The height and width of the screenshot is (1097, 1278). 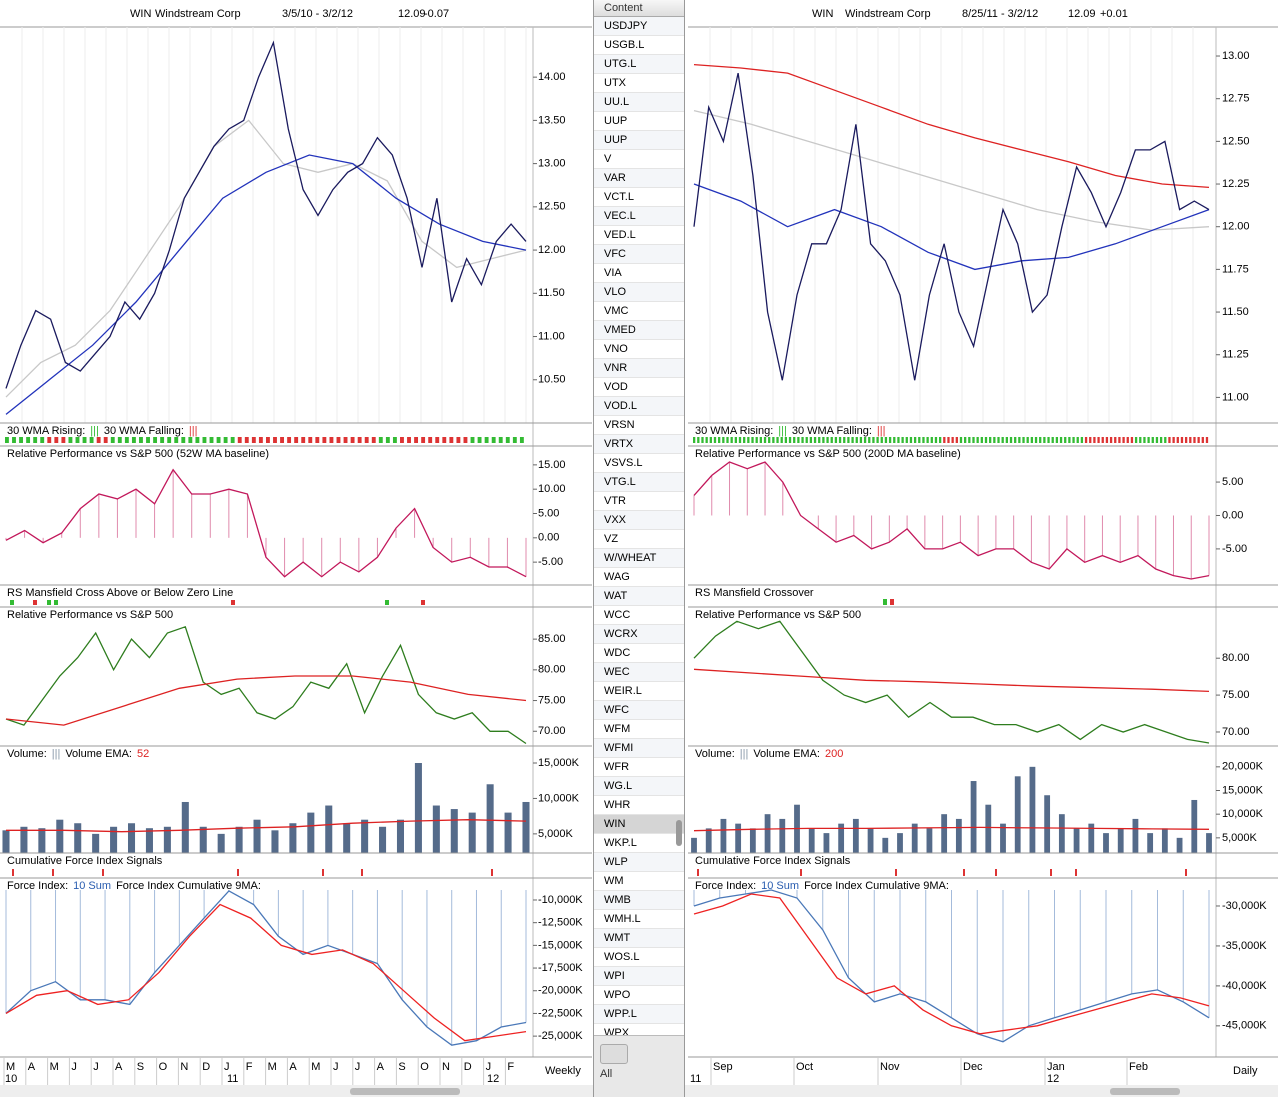 What do you see at coordinates (548, 513) in the screenshot?
I see `y-tick-label: 5.00` at bounding box center [548, 513].